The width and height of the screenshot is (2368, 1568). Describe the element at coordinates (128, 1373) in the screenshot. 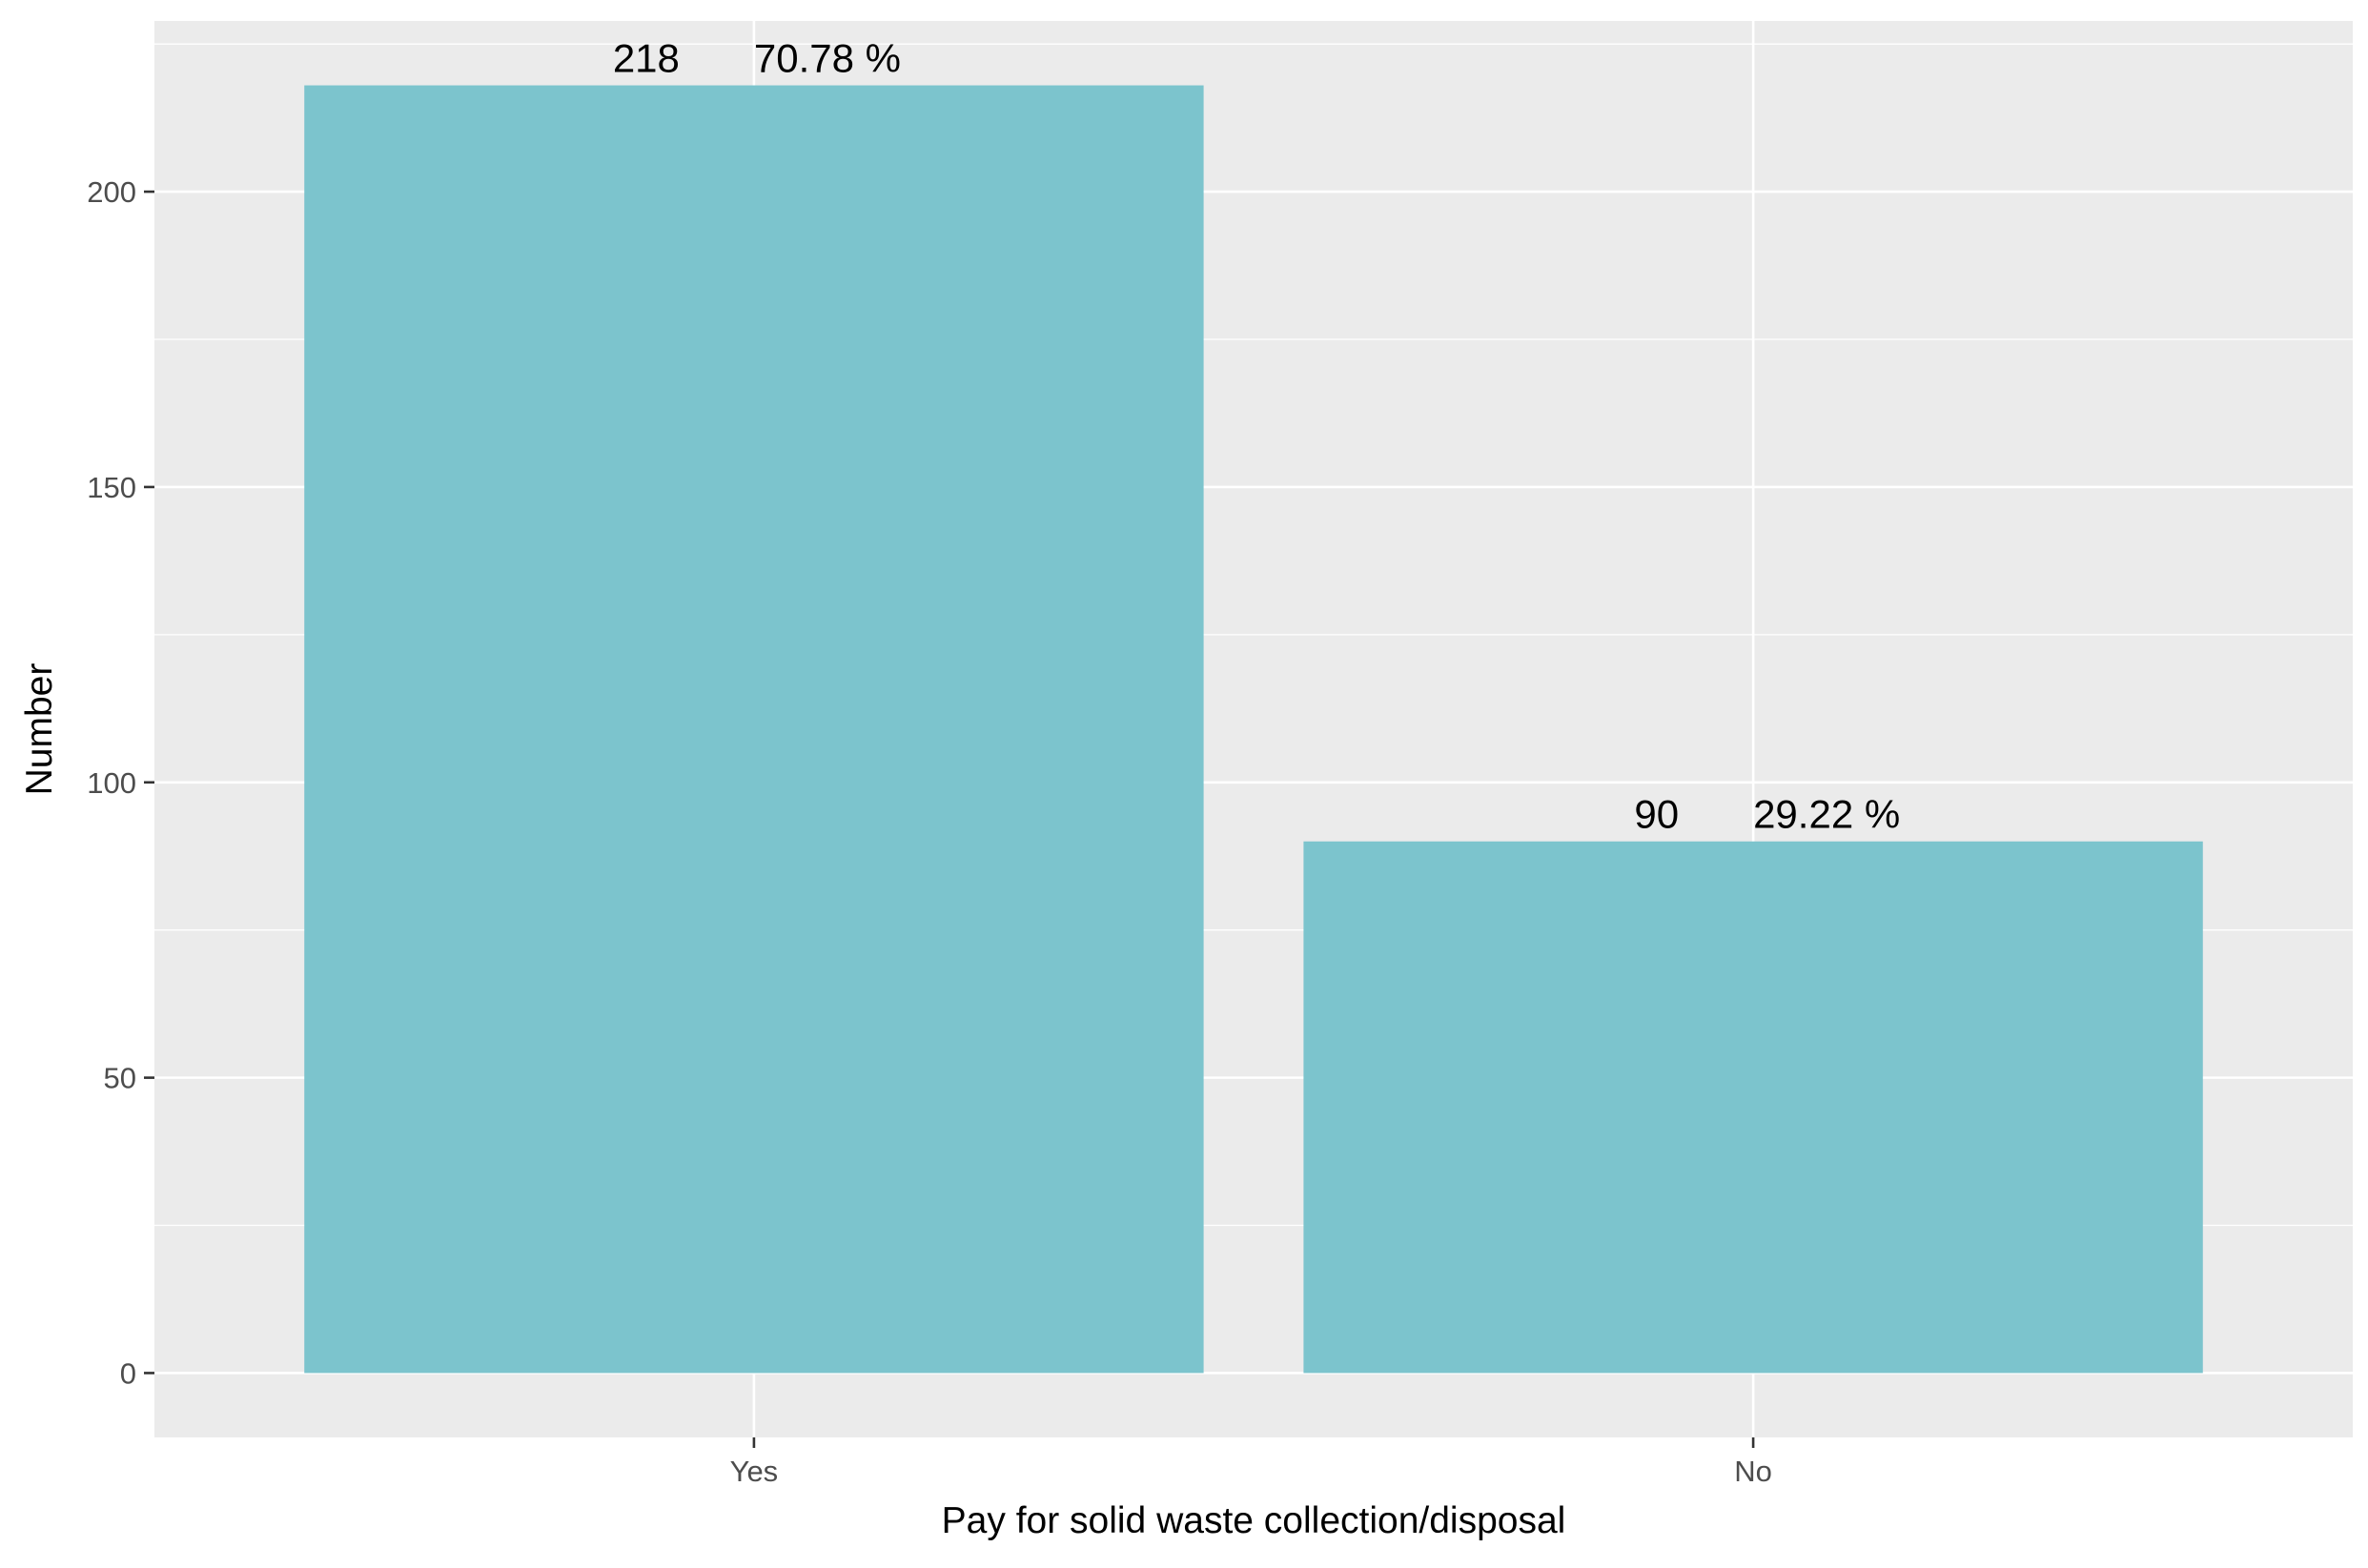

I see `y-tick-label: 0` at that location.